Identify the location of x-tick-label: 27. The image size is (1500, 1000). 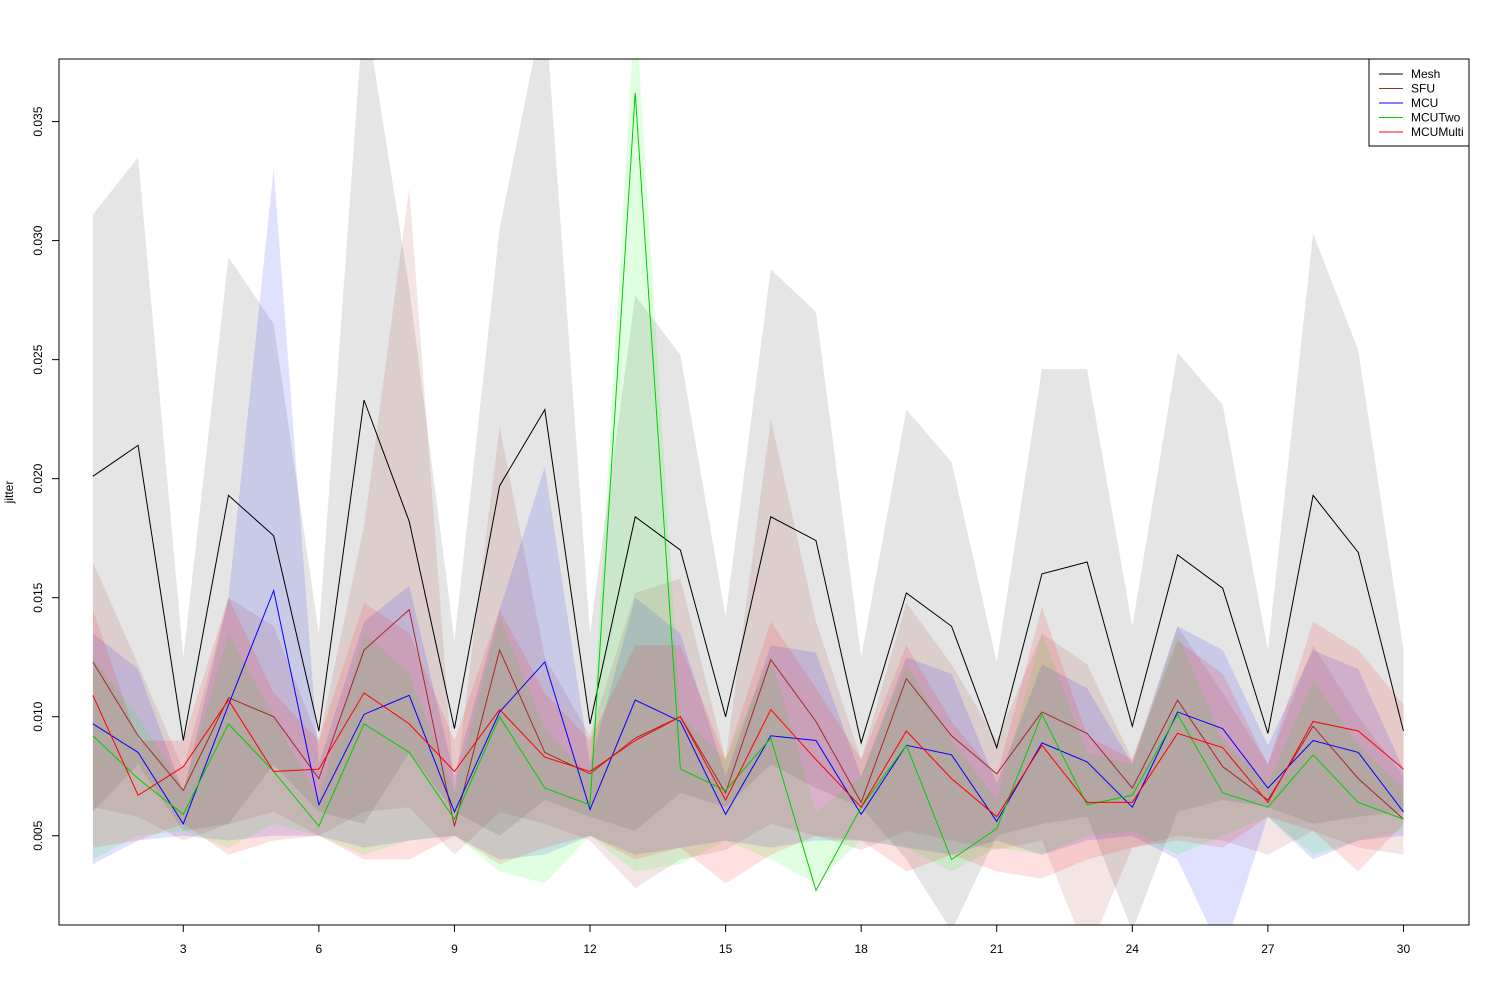
(1268, 949).